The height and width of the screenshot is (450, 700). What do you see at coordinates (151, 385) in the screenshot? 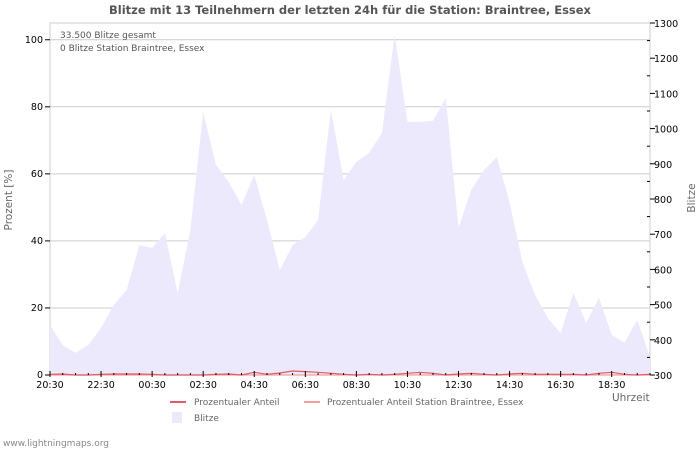
I see `x-tick-label: 00:30` at bounding box center [151, 385].